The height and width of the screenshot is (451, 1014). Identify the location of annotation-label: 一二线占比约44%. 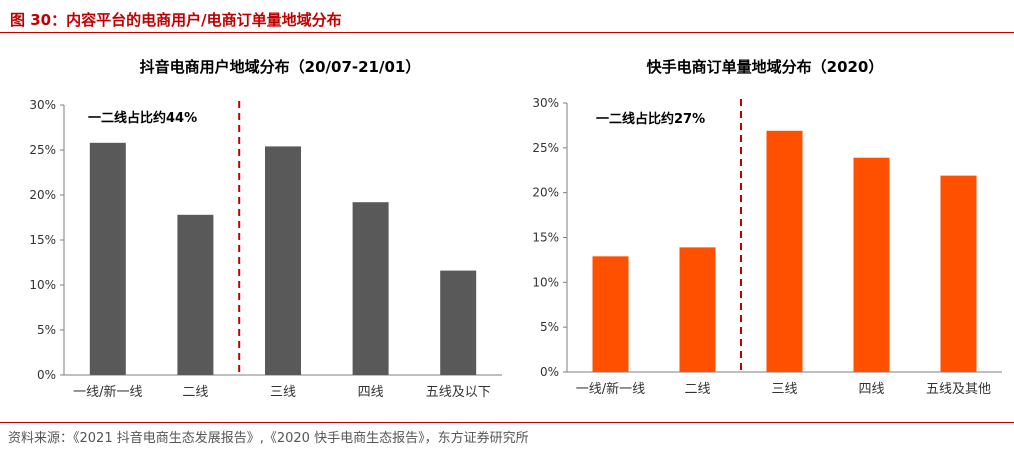
(142, 118).